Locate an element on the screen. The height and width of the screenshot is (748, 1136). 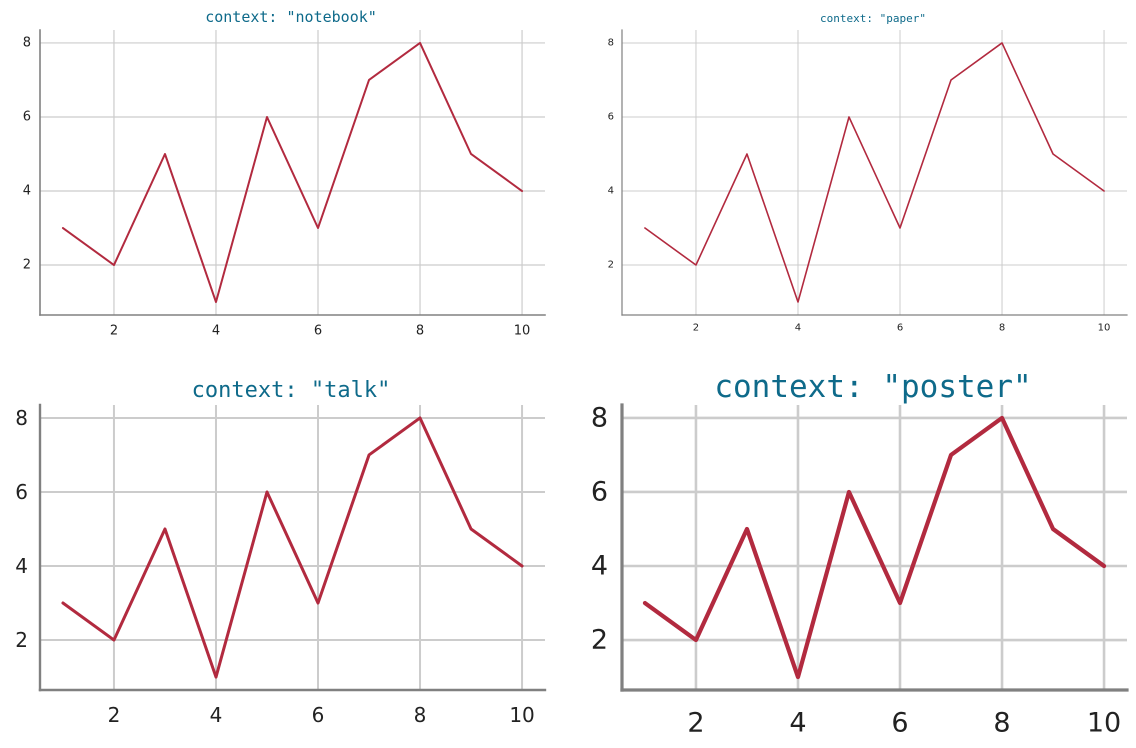
x-tick-label-poster-2: 2 is located at coordinates (695, 723).